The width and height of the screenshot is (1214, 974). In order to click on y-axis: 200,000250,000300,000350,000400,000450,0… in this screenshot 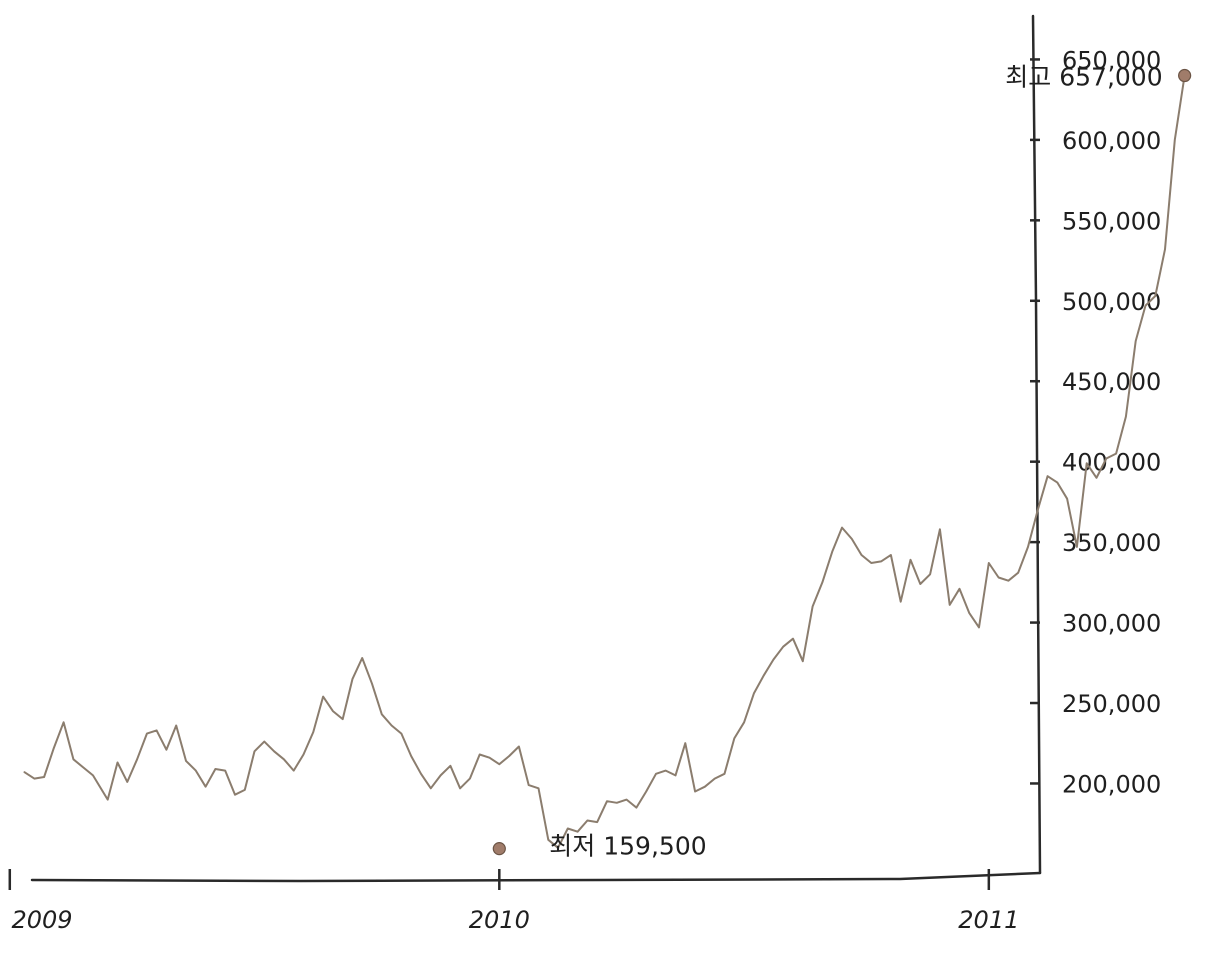, I will do `click(1095, 444)`.